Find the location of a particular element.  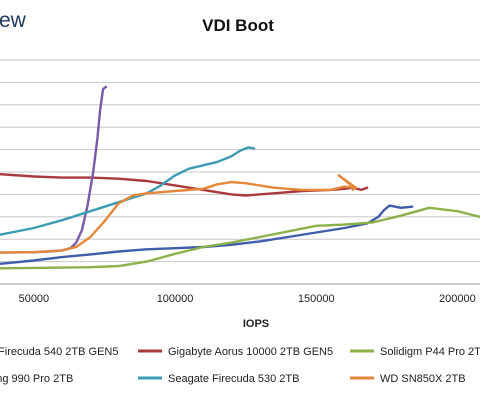

brand-logo-text: ew is located at coordinates (13, 20).